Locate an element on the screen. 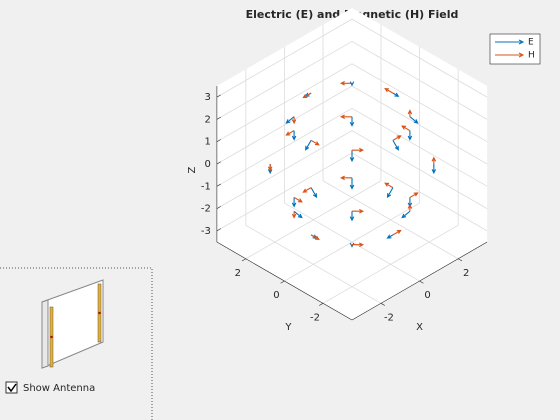  z-tick-label: -2 is located at coordinates (206, 209).